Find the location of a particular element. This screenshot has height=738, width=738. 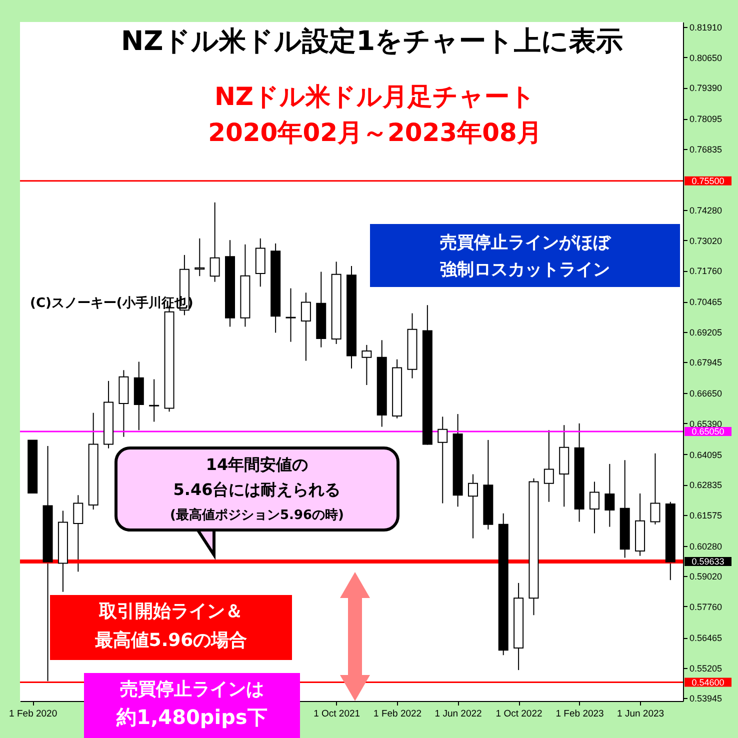

text: NZドル米ドル月足チャート2020年02月～2023年08月 is located at coordinates (375, 114).